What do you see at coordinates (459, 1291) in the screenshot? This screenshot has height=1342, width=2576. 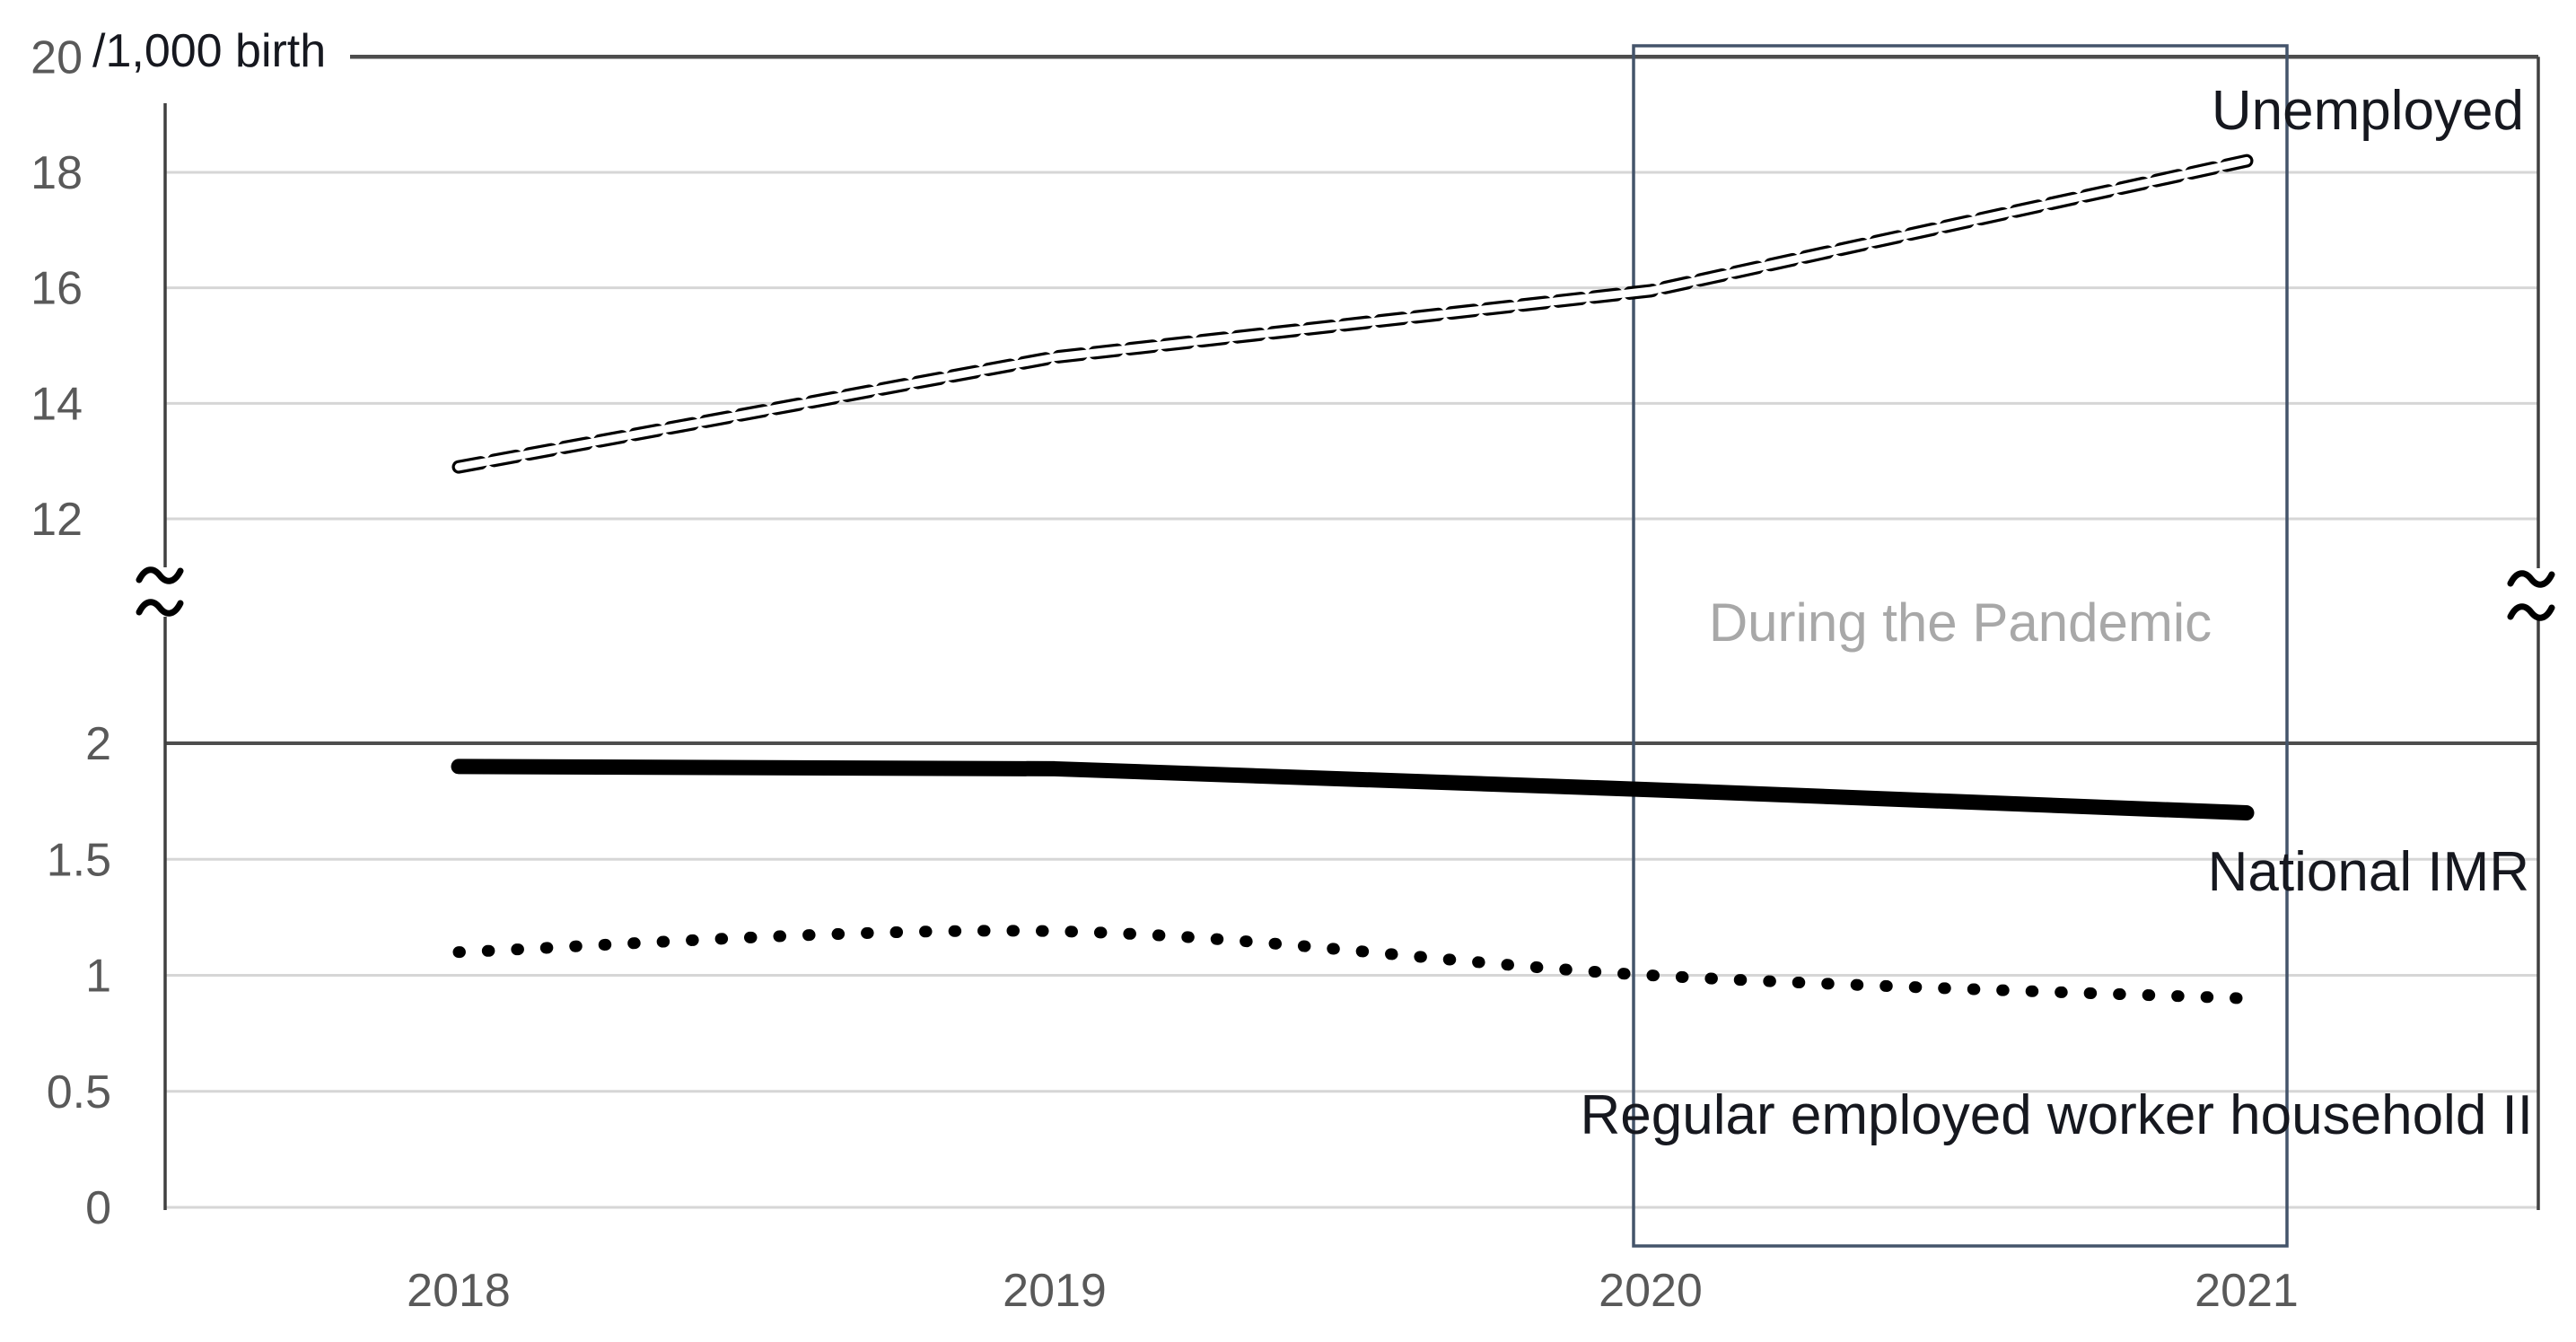 I see `x-tick-2018: 2018` at bounding box center [459, 1291].